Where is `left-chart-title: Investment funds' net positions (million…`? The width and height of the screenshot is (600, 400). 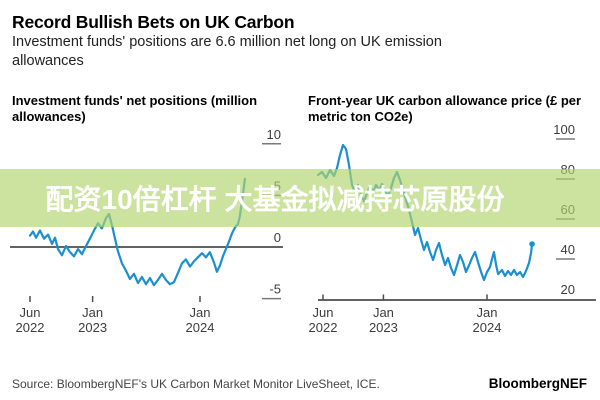
left-chart-title: Investment funds' net positions (million… is located at coordinates (135, 108).